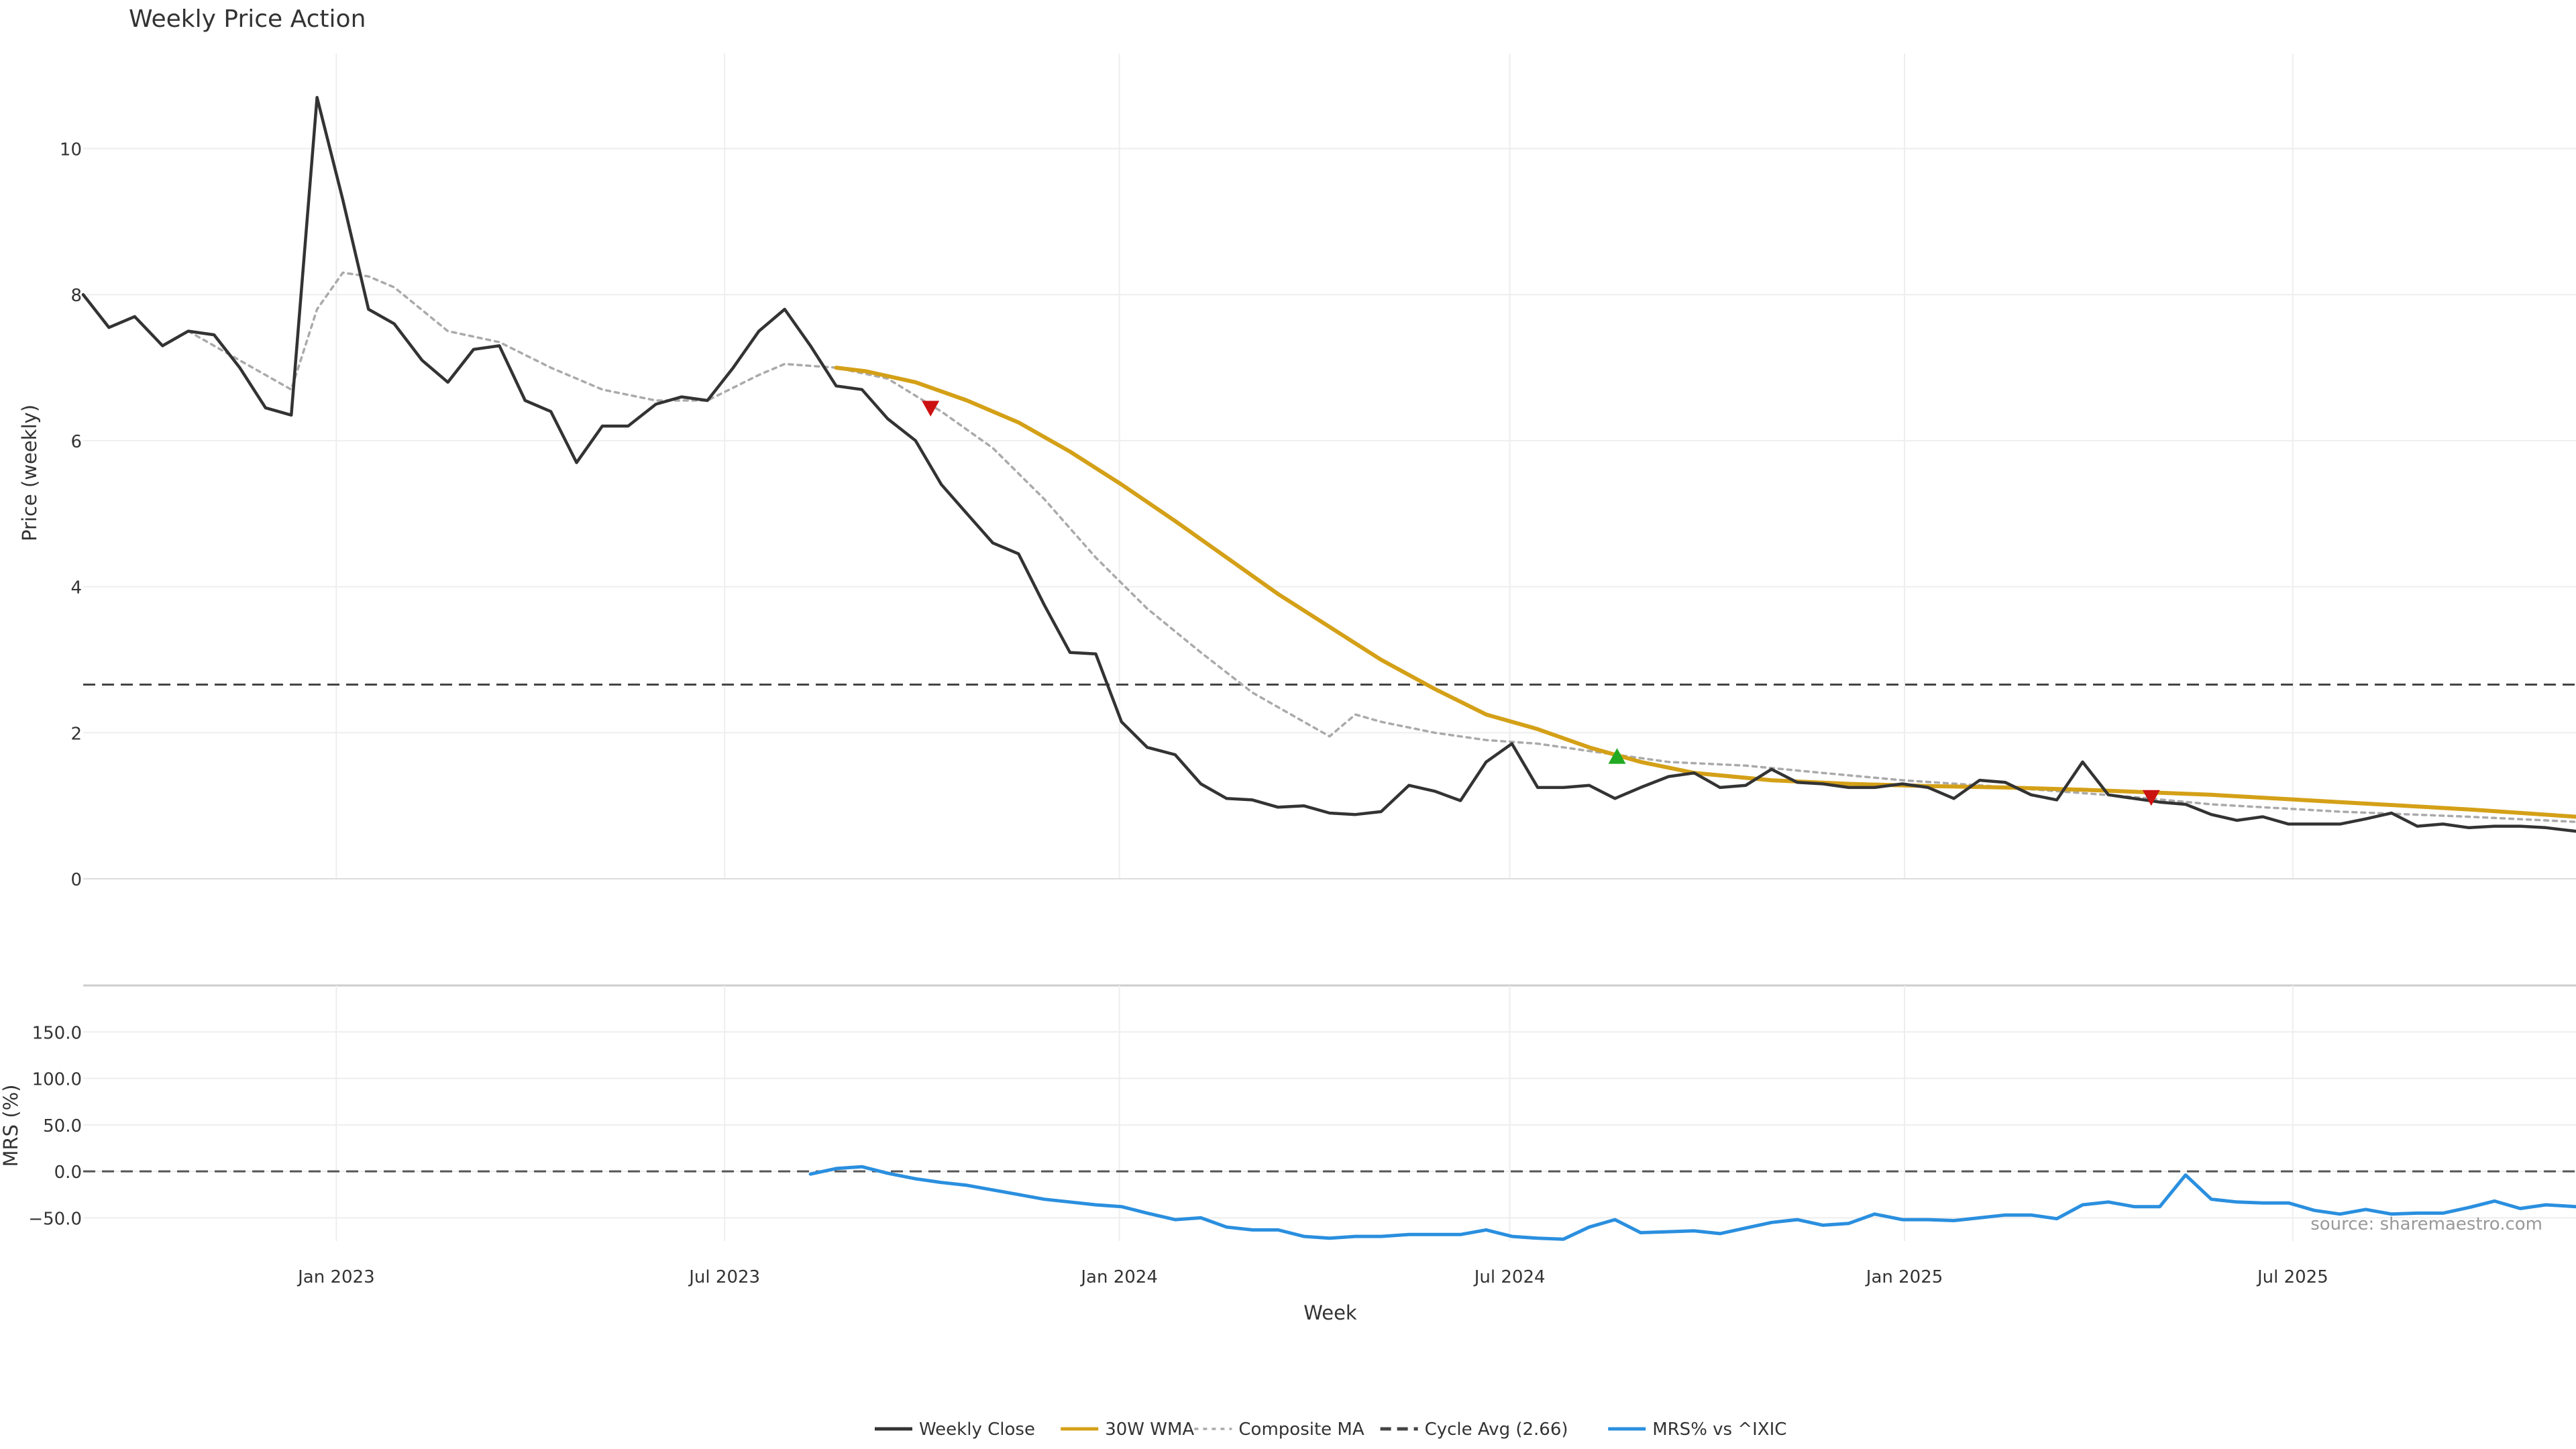 This screenshot has width=2576, height=1449. Describe the element at coordinates (2426, 1224) in the screenshot. I see `source-note: source: sharemaestro.com` at that location.